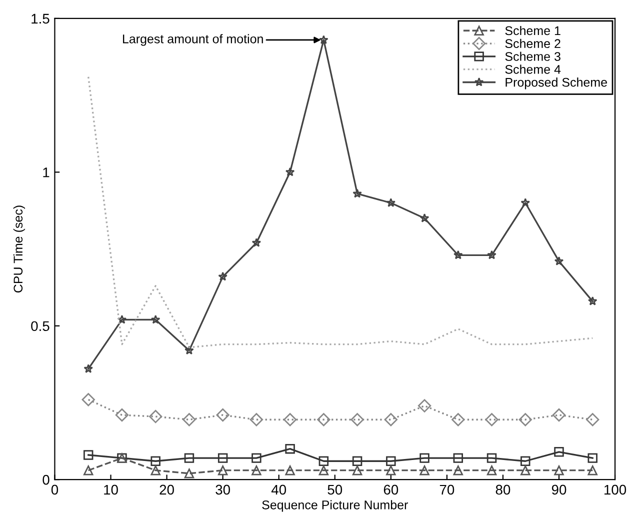  Describe the element at coordinates (19, 249) in the screenshot. I see `y-axis-title: CPU Time (sec)` at that location.